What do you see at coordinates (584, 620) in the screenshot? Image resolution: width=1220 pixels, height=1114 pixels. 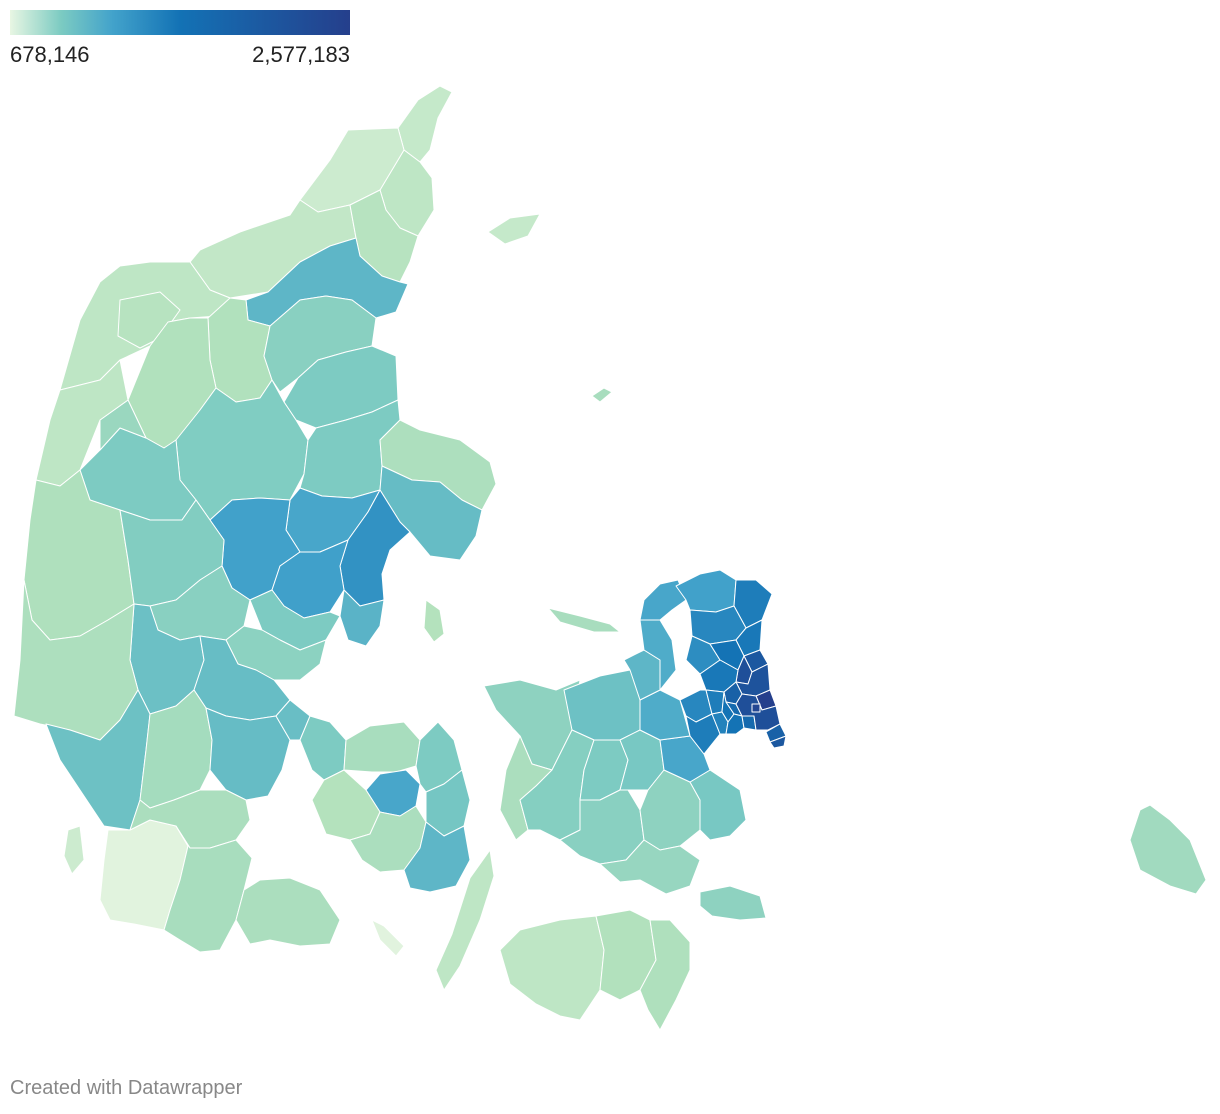 I see `region-sejeroe` at bounding box center [584, 620].